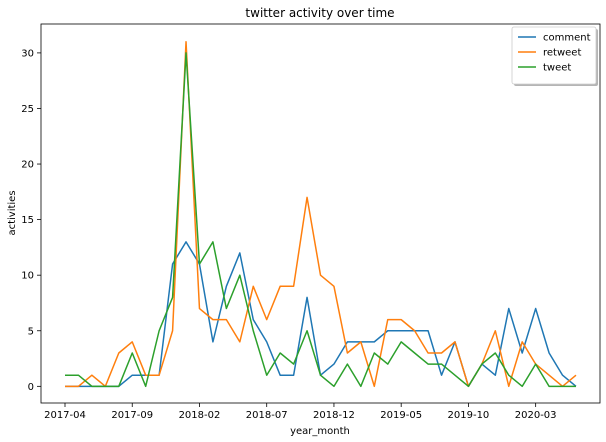 The image size is (606, 442). Describe the element at coordinates (319, 13) in the screenshot. I see `chart-title: twitter activity over time` at that location.